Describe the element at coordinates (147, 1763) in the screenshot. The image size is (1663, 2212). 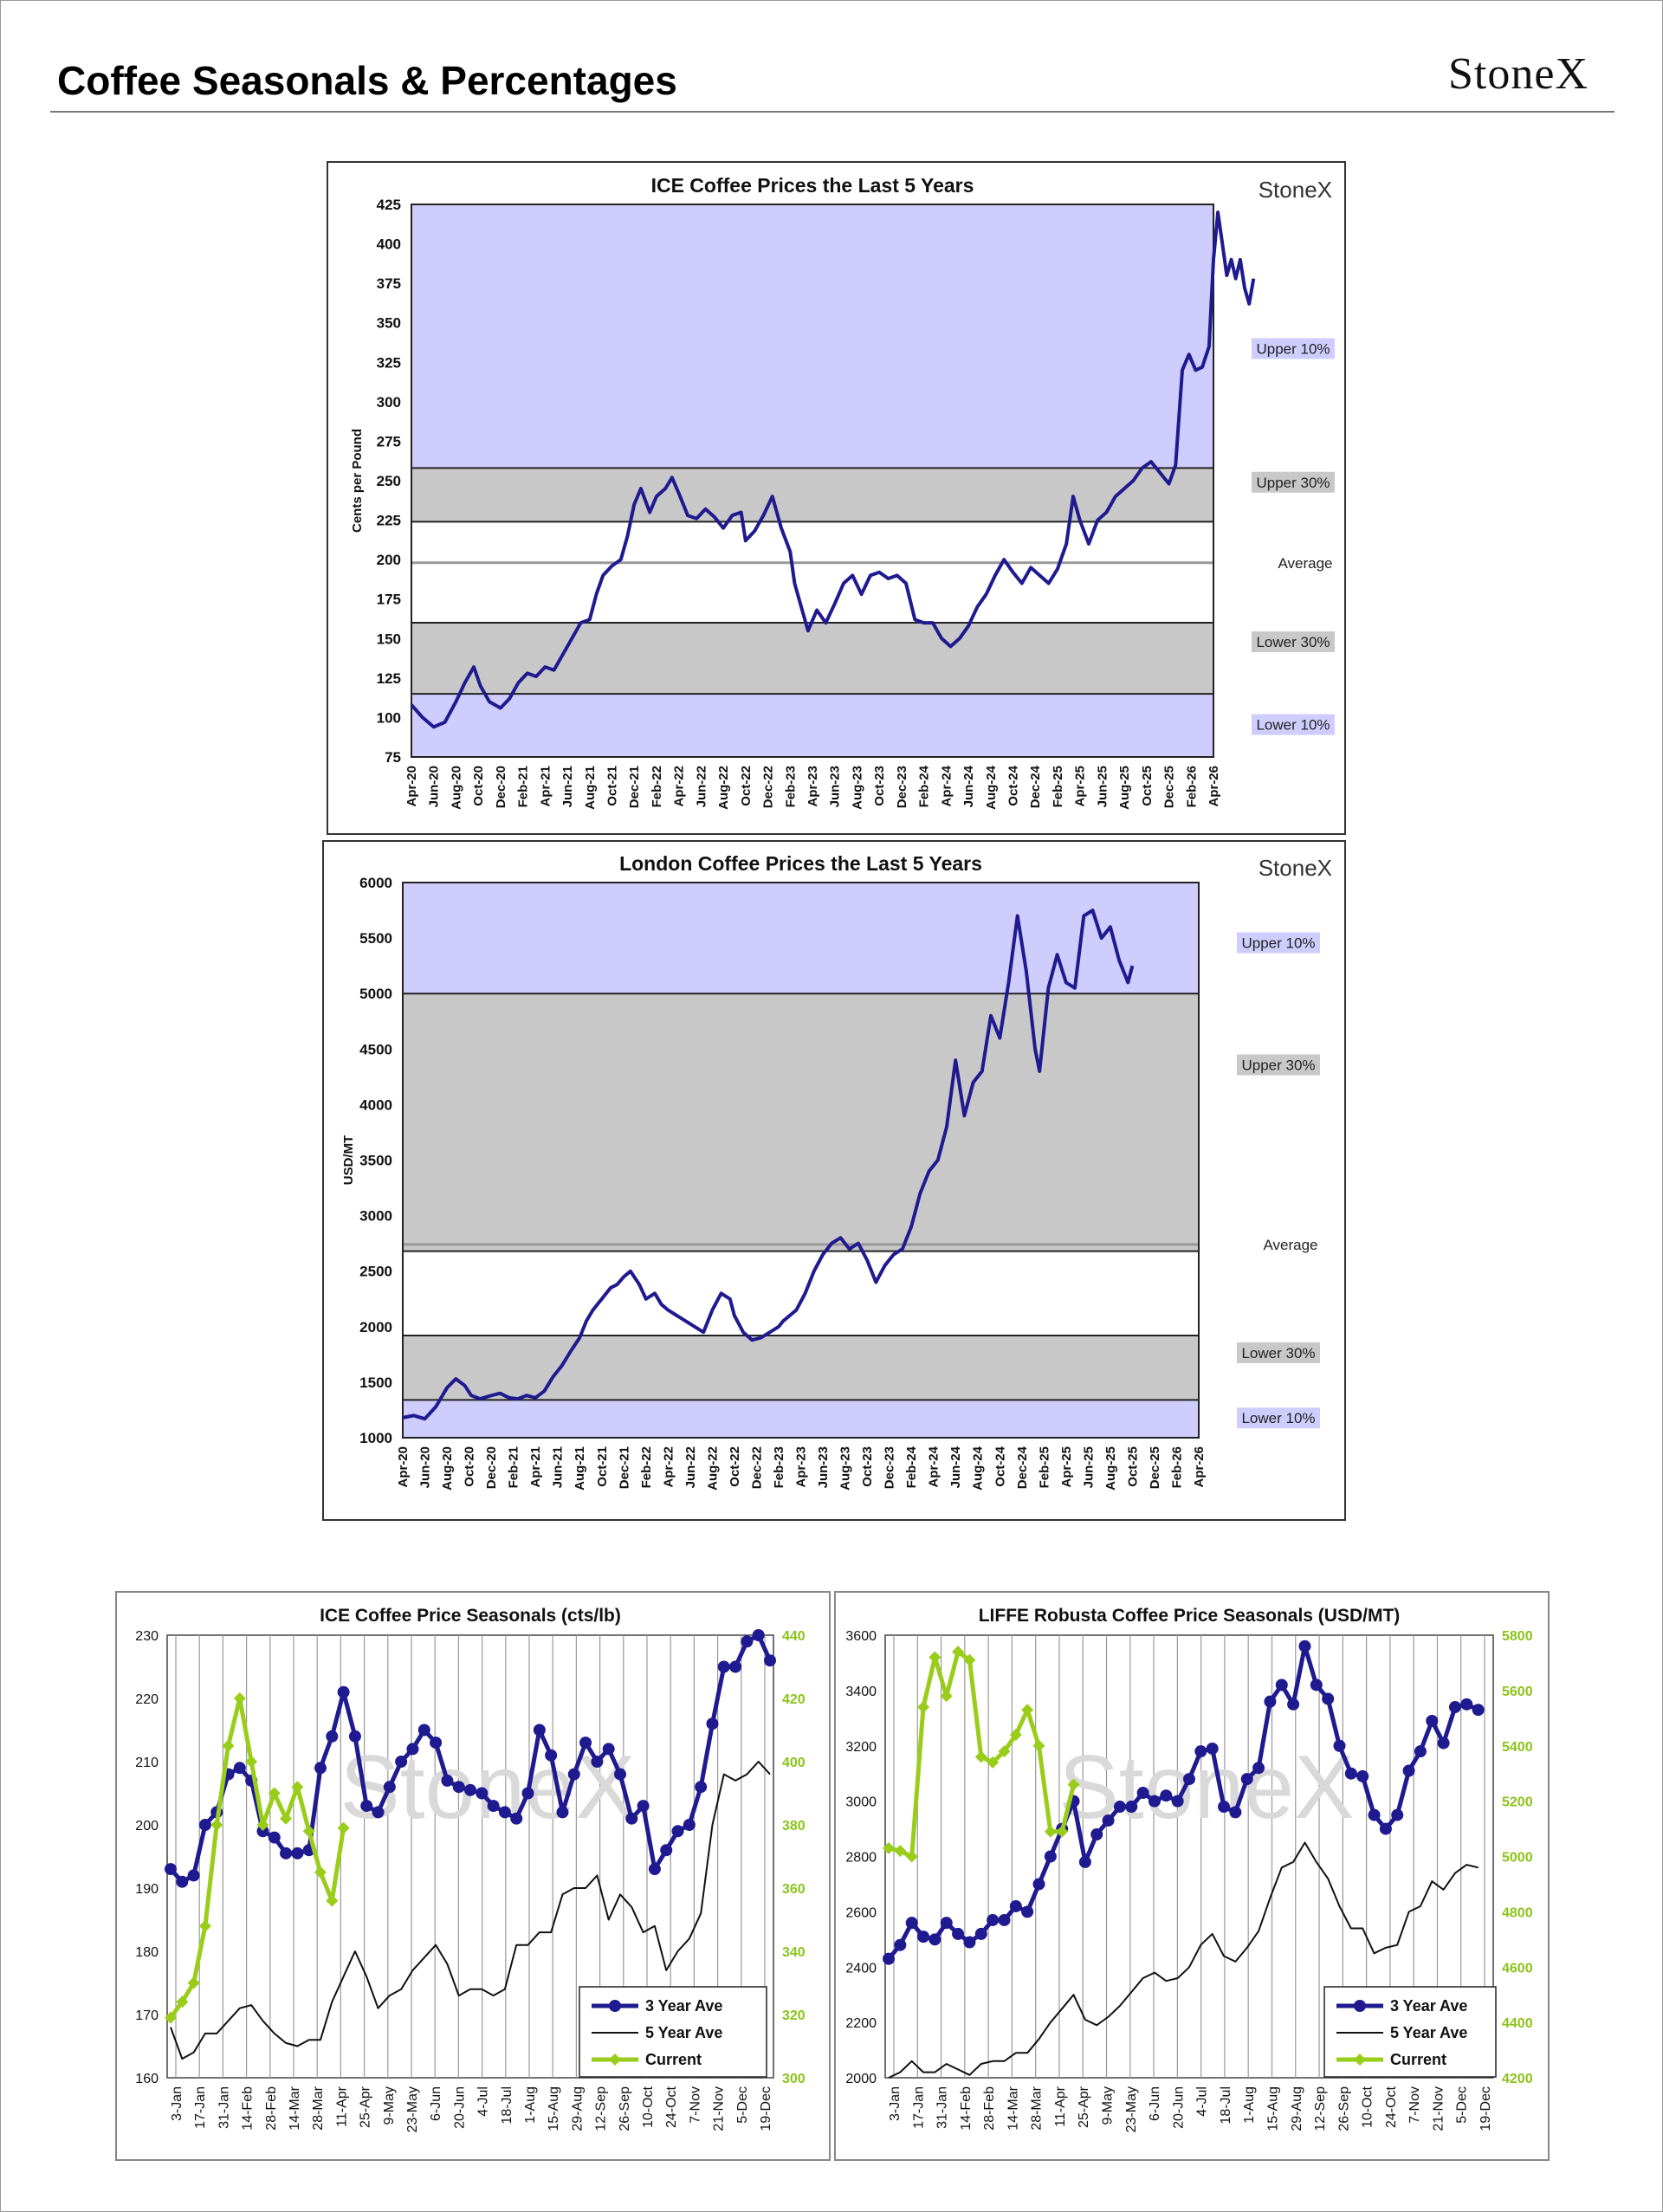
I see `y-tick-label: 210` at that location.